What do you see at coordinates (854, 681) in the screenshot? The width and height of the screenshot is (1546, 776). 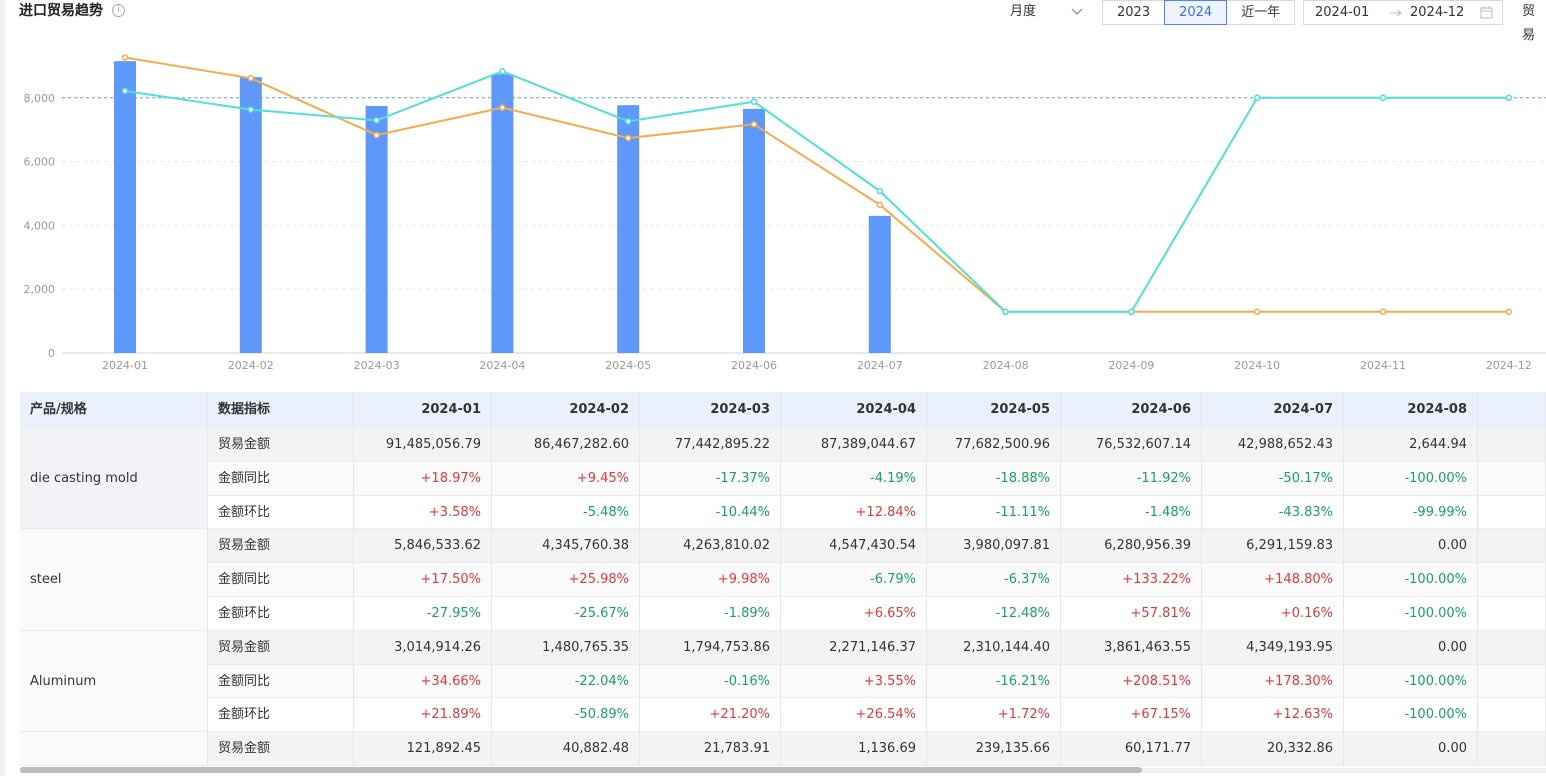 I see `value-cell: +3.55%` at bounding box center [854, 681].